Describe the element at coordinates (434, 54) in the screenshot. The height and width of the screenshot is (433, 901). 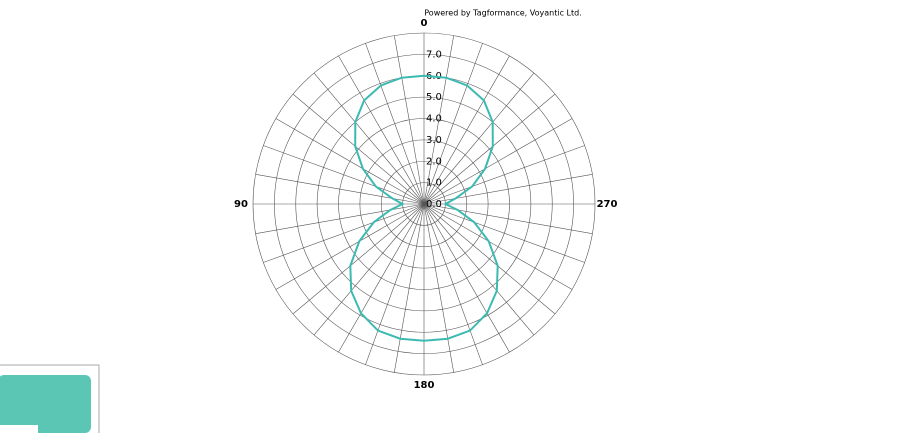
I see `r-tick-label: 7.0` at that location.